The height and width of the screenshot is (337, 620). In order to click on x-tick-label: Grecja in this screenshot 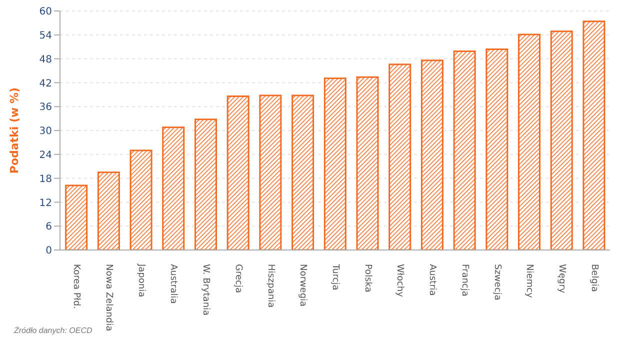, I will do `click(237, 278)`.